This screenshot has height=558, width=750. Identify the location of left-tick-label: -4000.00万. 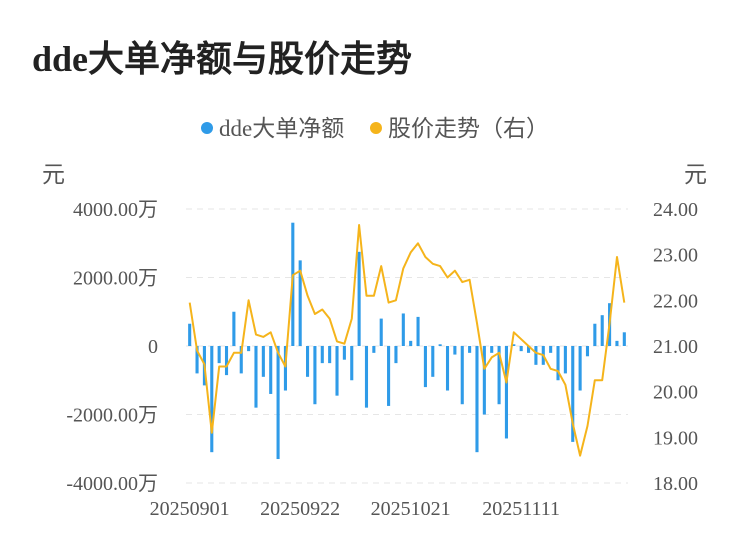
(112, 484).